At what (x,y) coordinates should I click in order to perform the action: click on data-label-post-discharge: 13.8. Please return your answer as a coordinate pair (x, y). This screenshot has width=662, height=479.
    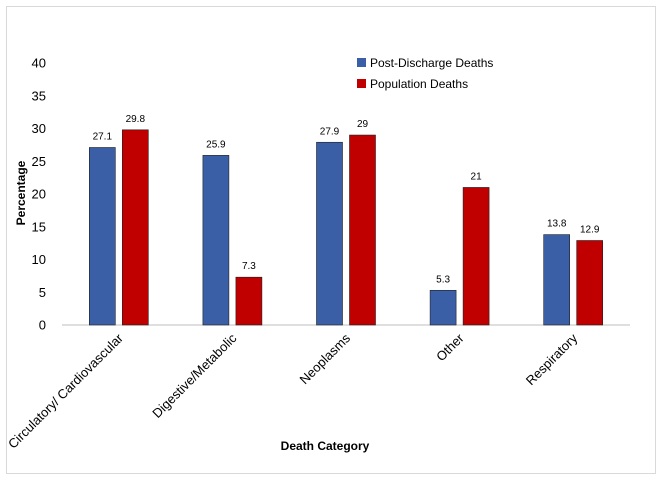
    Looking at the image, I should click on (557, 224).